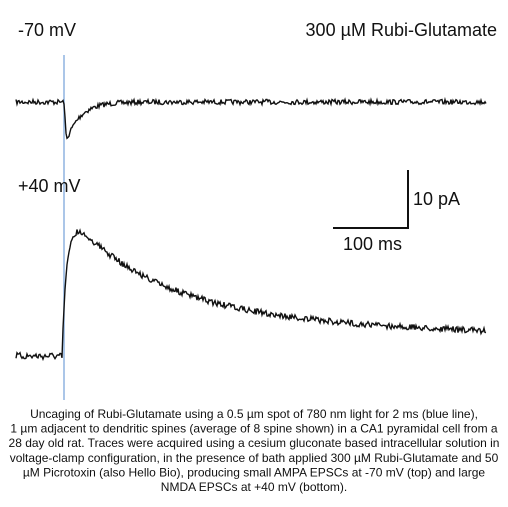 The height and width of the screenshot is (507, 508). Describe the element at coordinates (372, 244) in the screenshot. I see `scale-x-label: 100 ms` at that location.